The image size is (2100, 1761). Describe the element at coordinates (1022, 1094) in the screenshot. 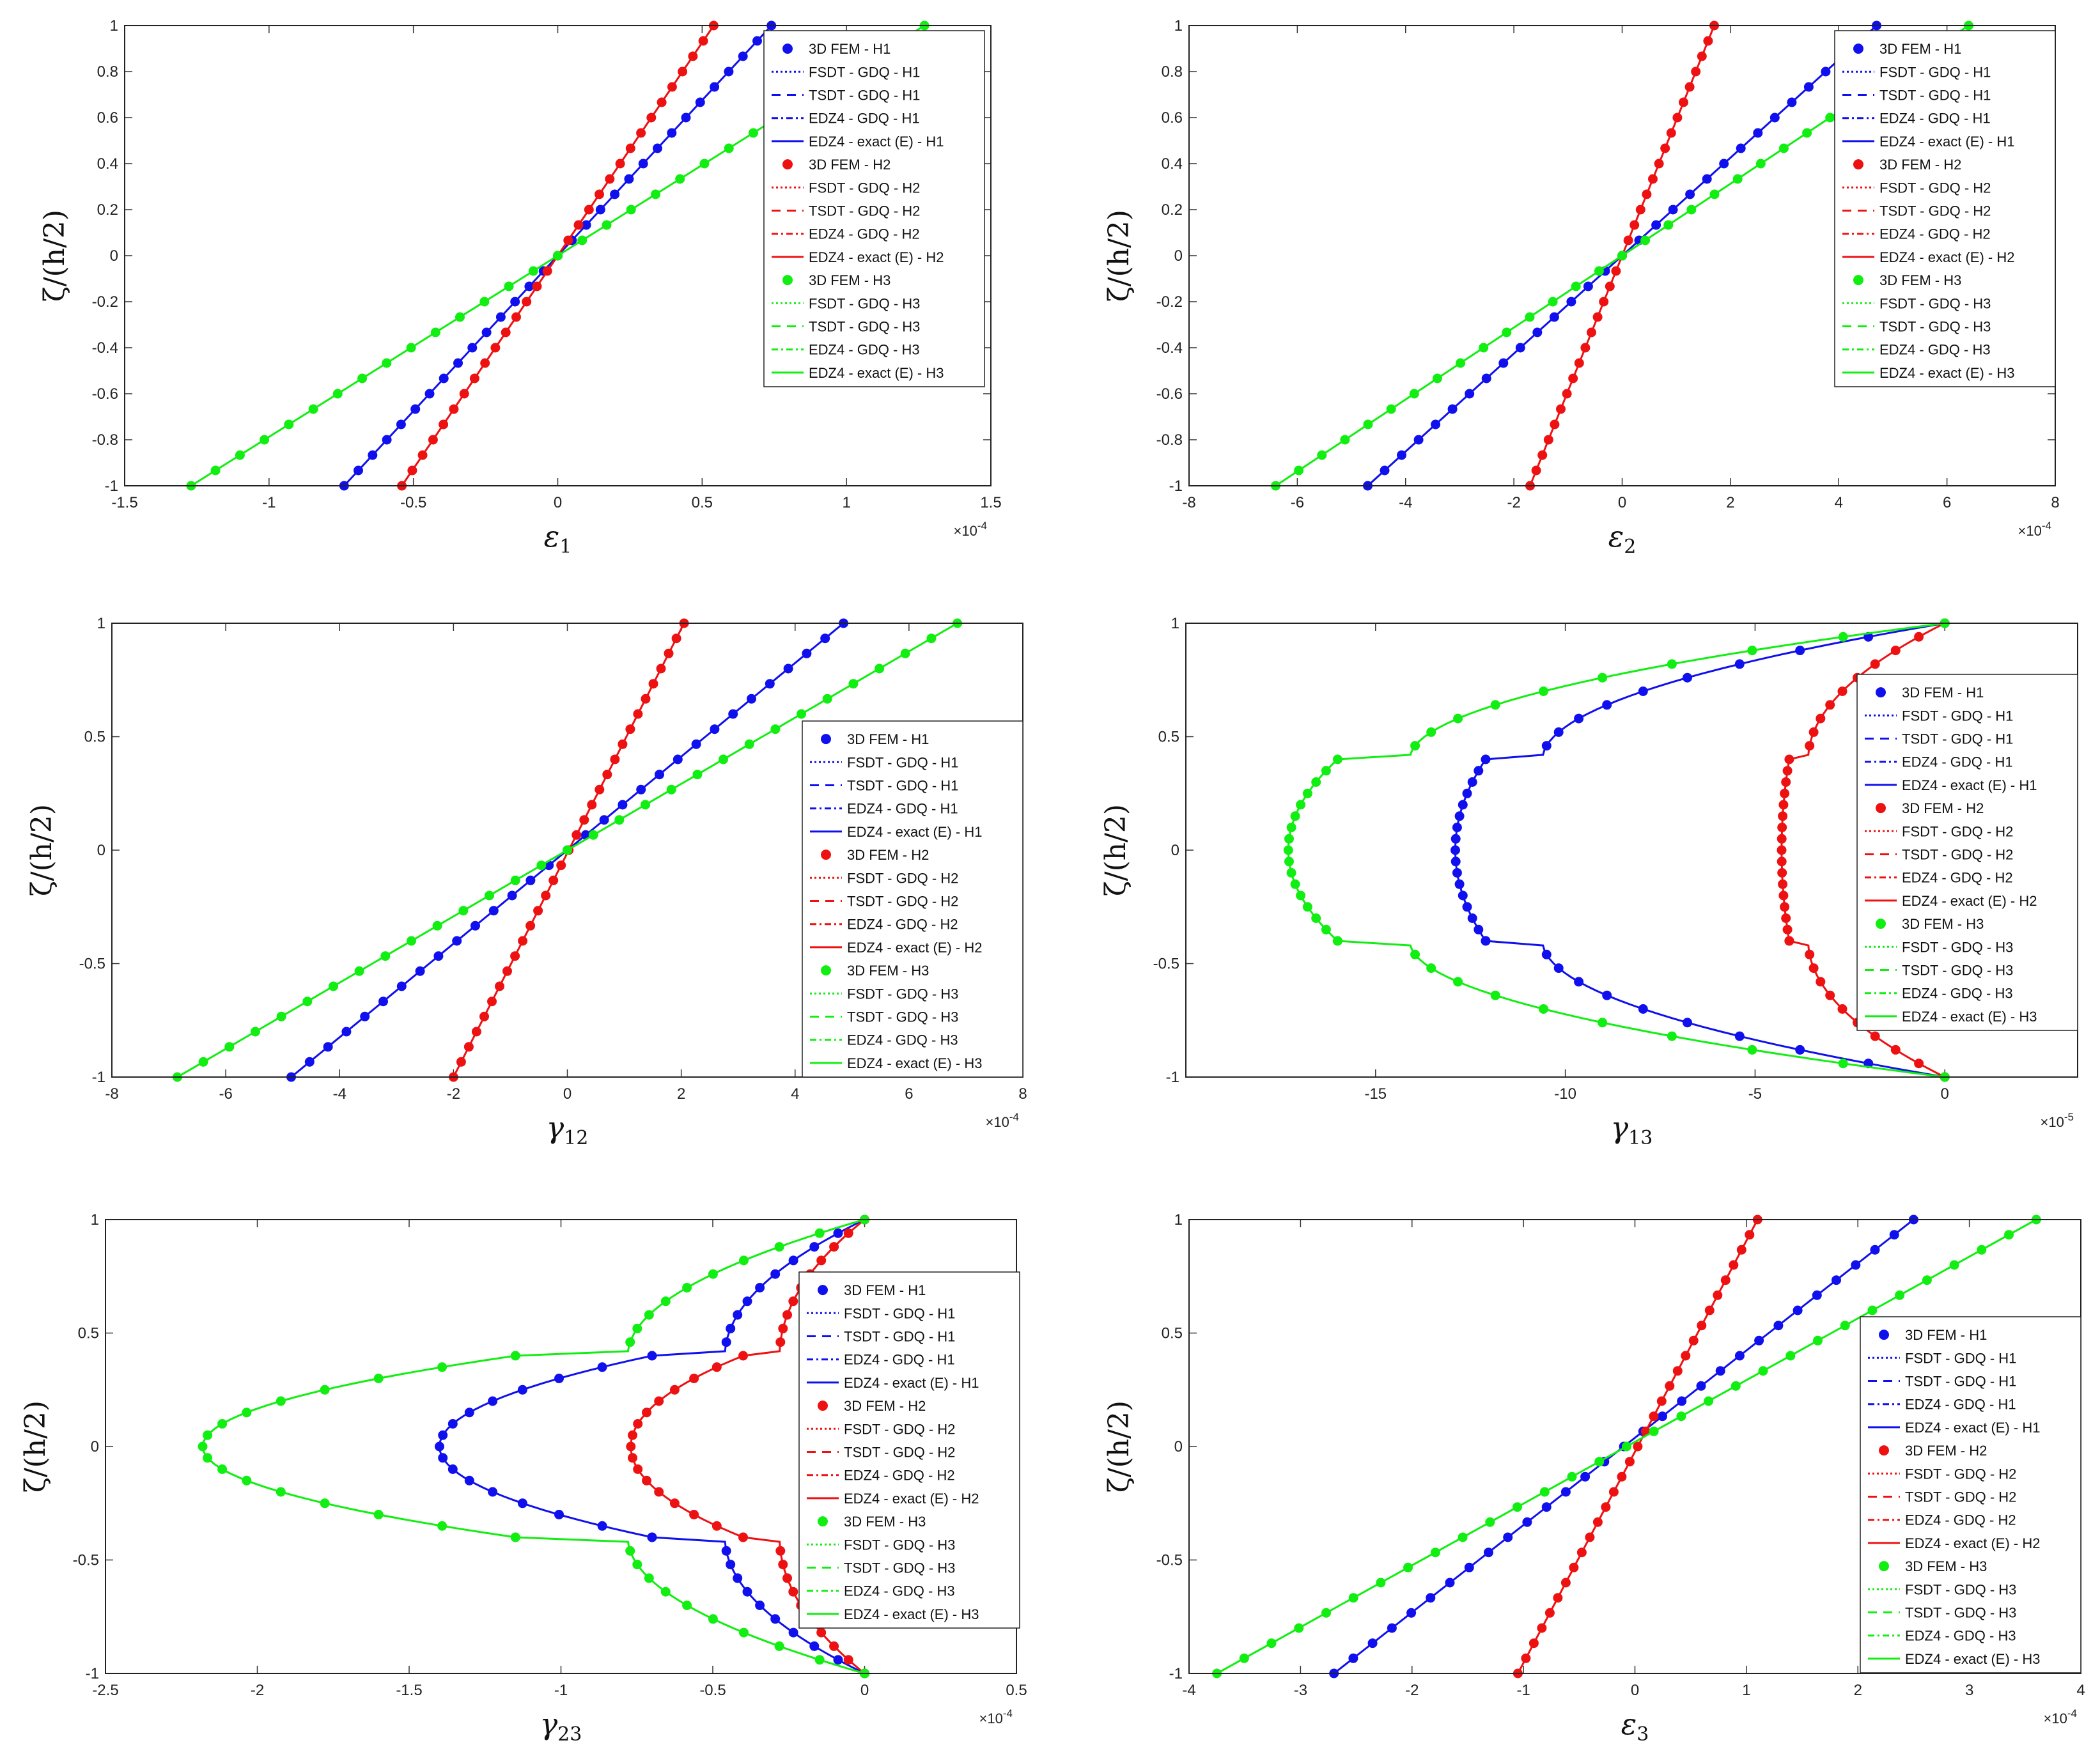

I see `x-tick-label: 8` at that location.